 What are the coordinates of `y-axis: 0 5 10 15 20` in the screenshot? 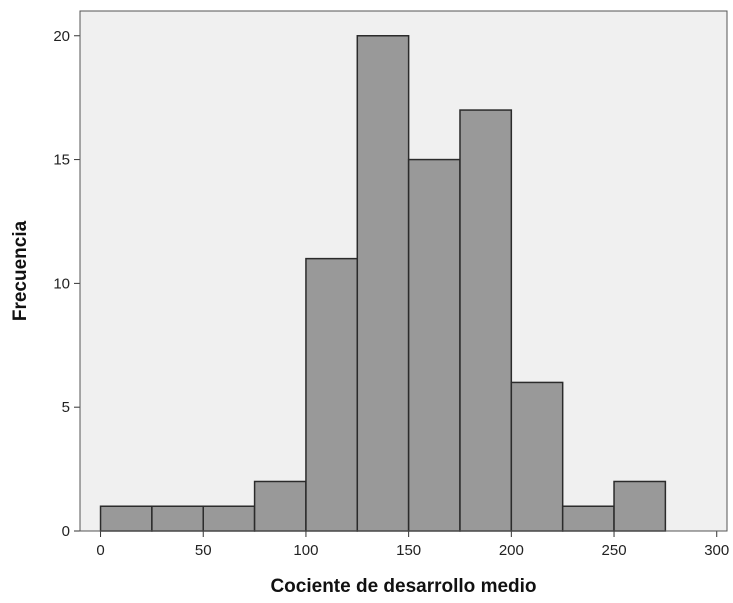 It's located at (66, 284).